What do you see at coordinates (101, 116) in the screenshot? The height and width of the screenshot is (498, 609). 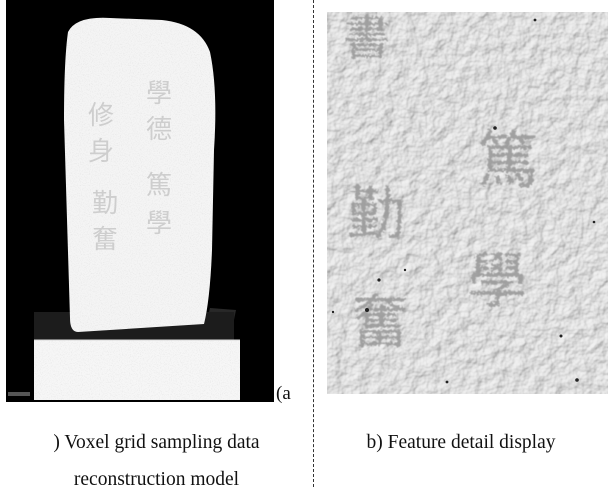 I see `inscription-glyph: 修` at bounding box center [101, 116].